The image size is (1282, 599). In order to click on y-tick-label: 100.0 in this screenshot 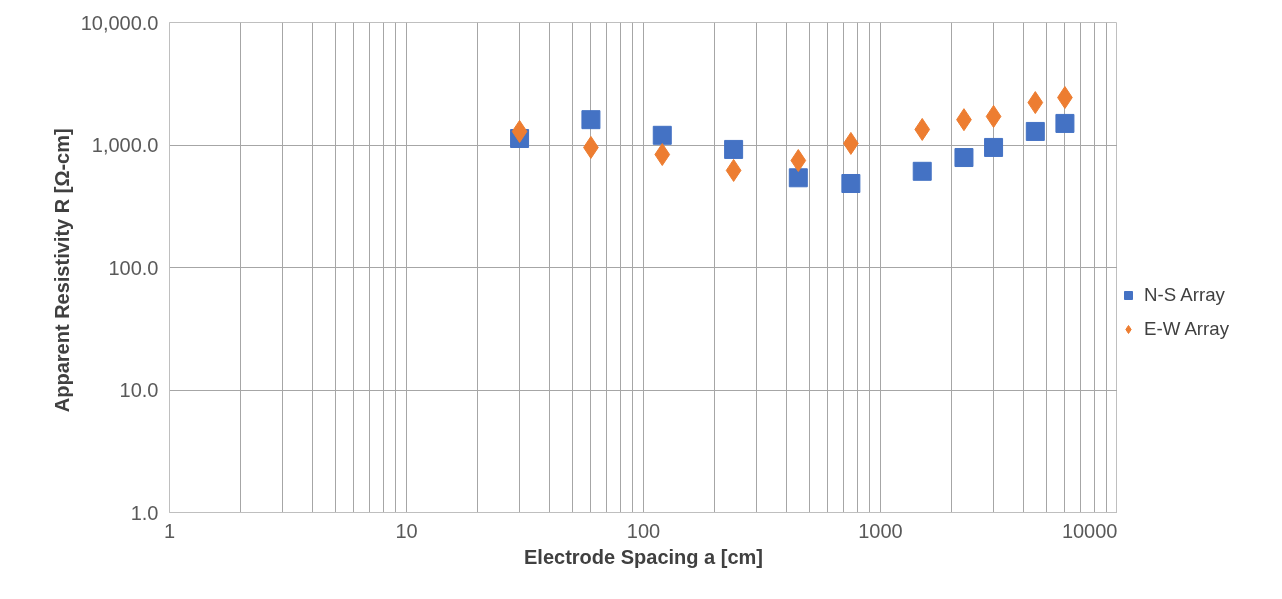, I will do `click(133, 267)`.